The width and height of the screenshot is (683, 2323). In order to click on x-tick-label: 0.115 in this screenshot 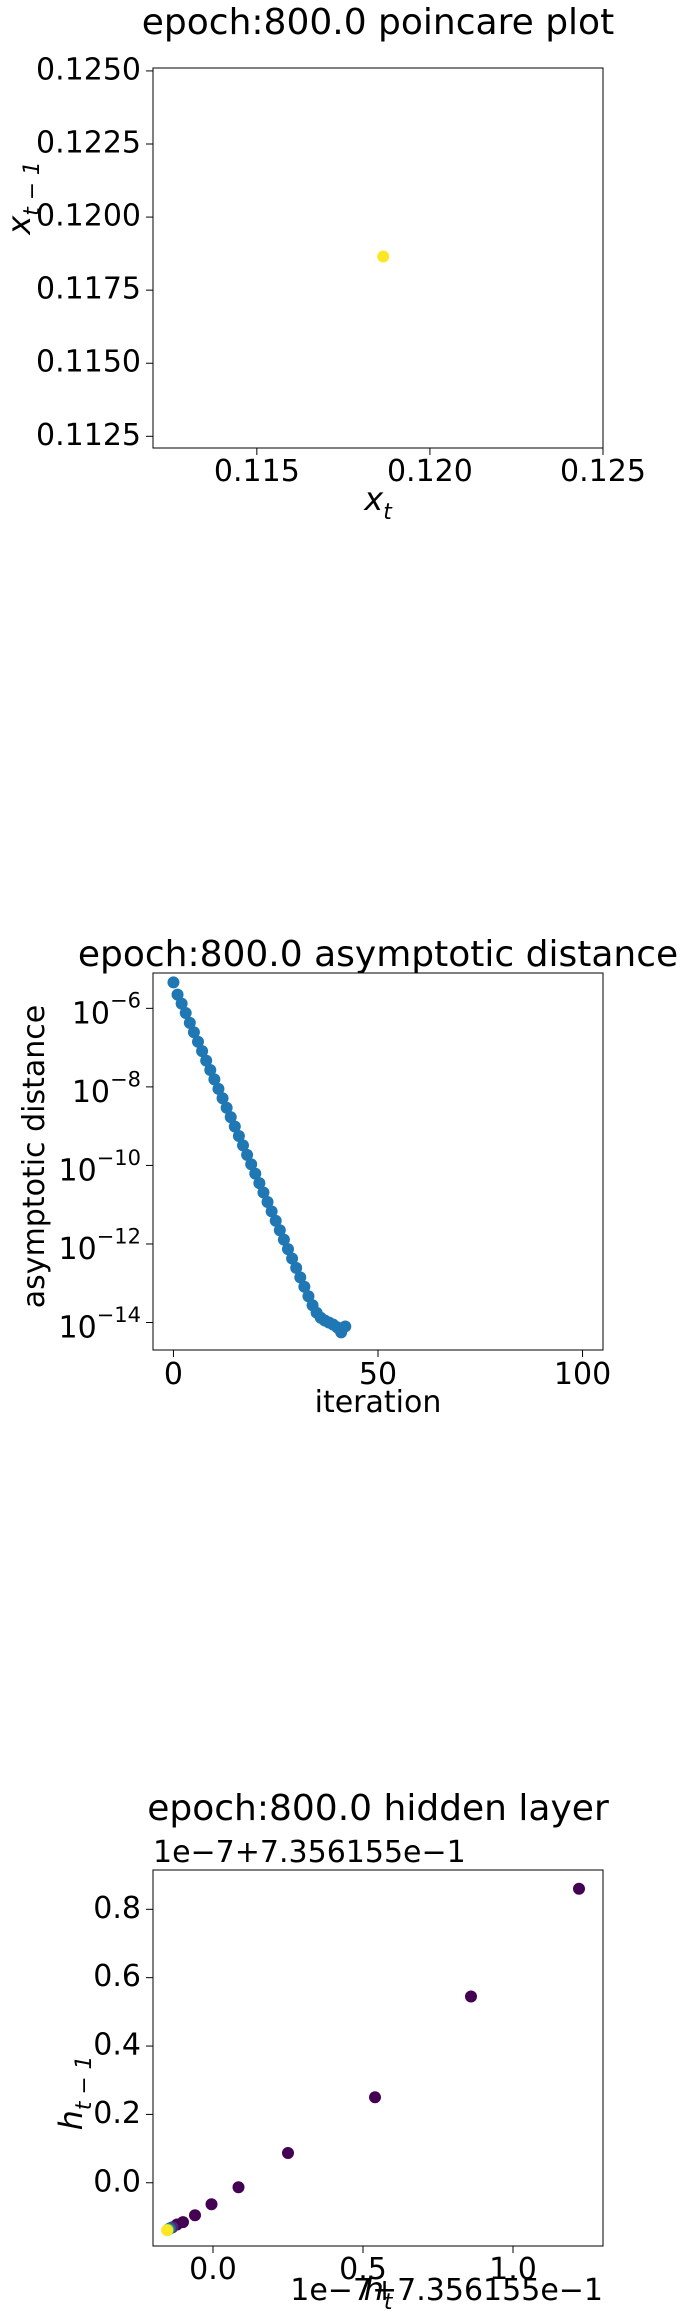, I will do `click(257, 471)`.